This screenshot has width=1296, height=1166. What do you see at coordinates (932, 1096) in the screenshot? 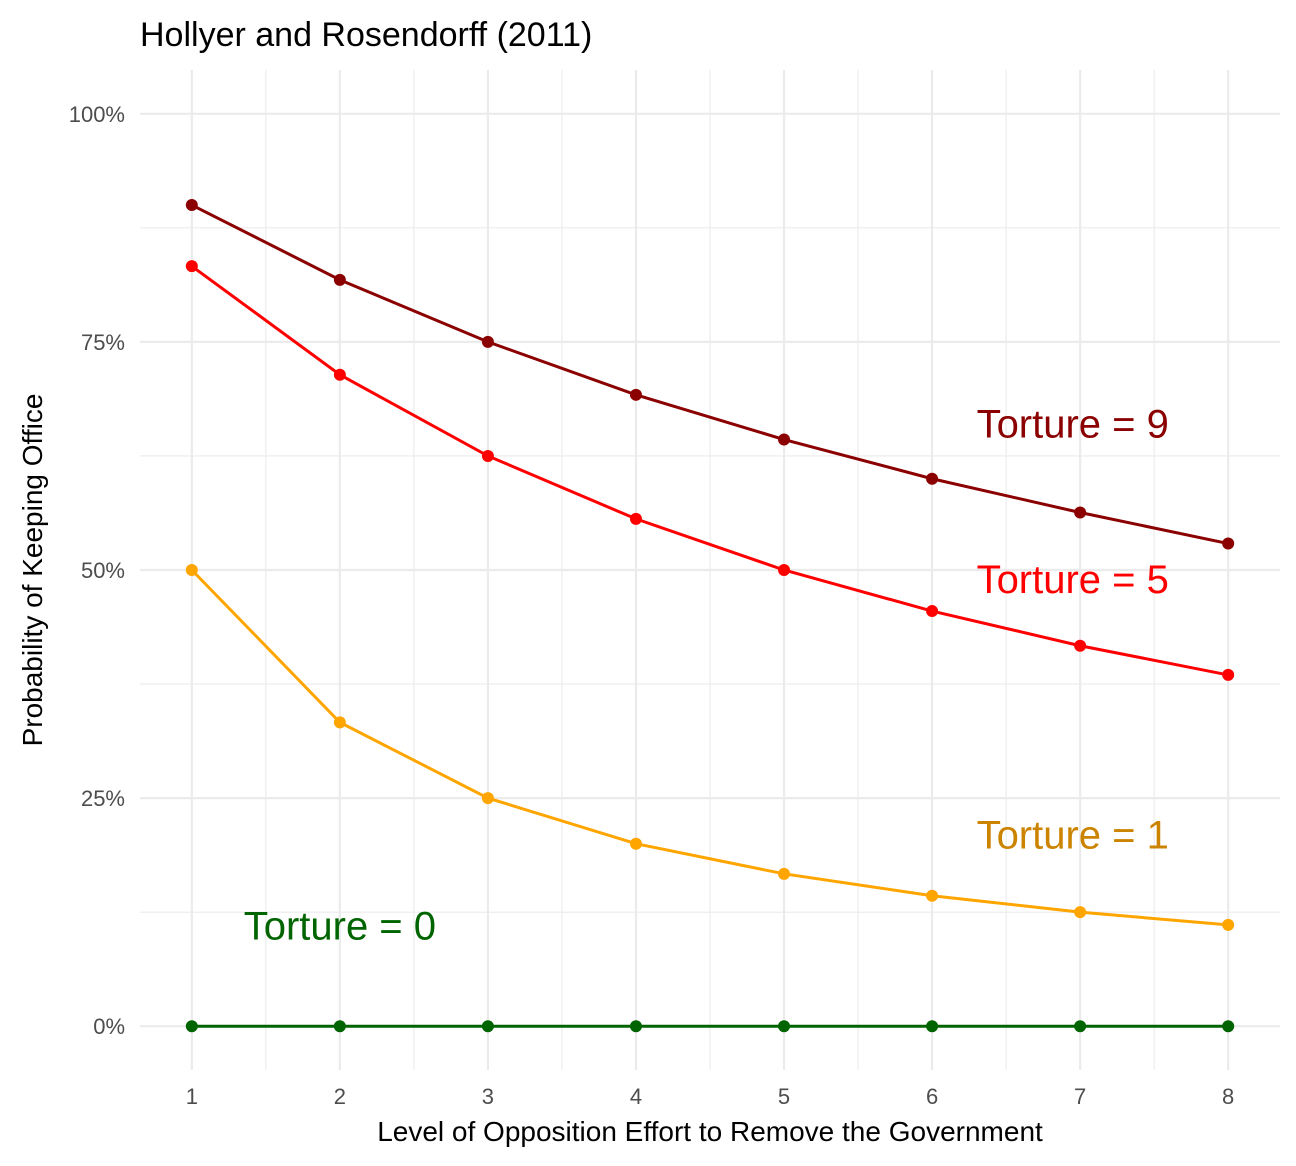
I see `x-tick-label: 6` at bounding box center [932, 1096].